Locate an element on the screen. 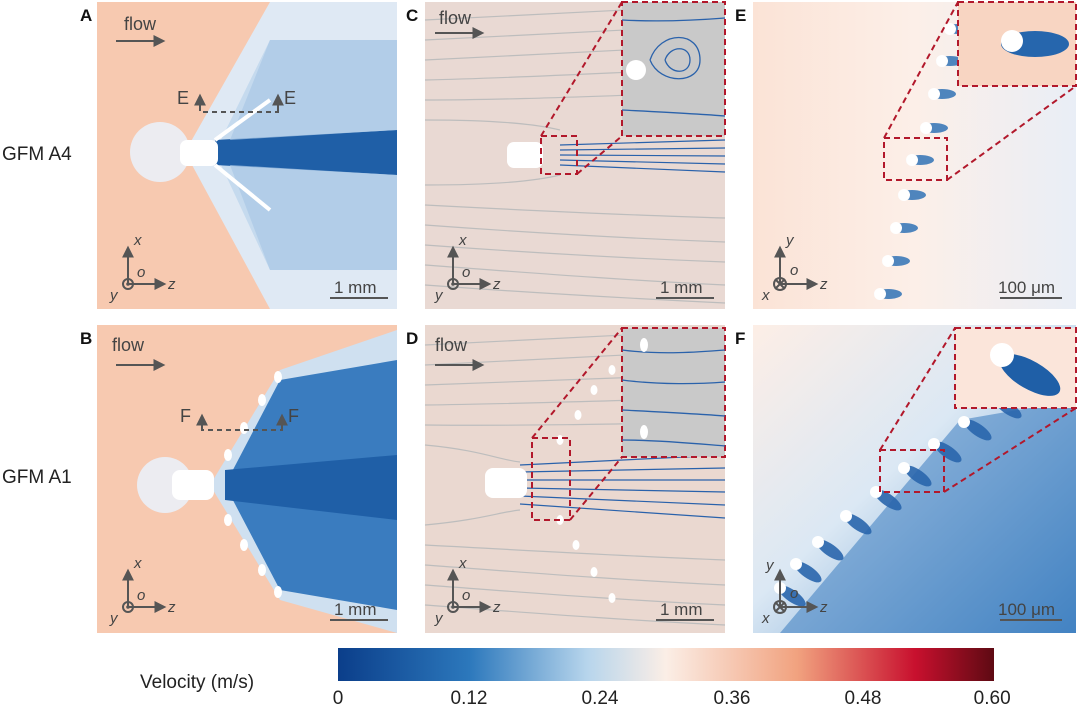 The height and width of the screenshot is (713, 1080). panel-f-scale-label: 100 μm is located at coordinates (1027, 609).